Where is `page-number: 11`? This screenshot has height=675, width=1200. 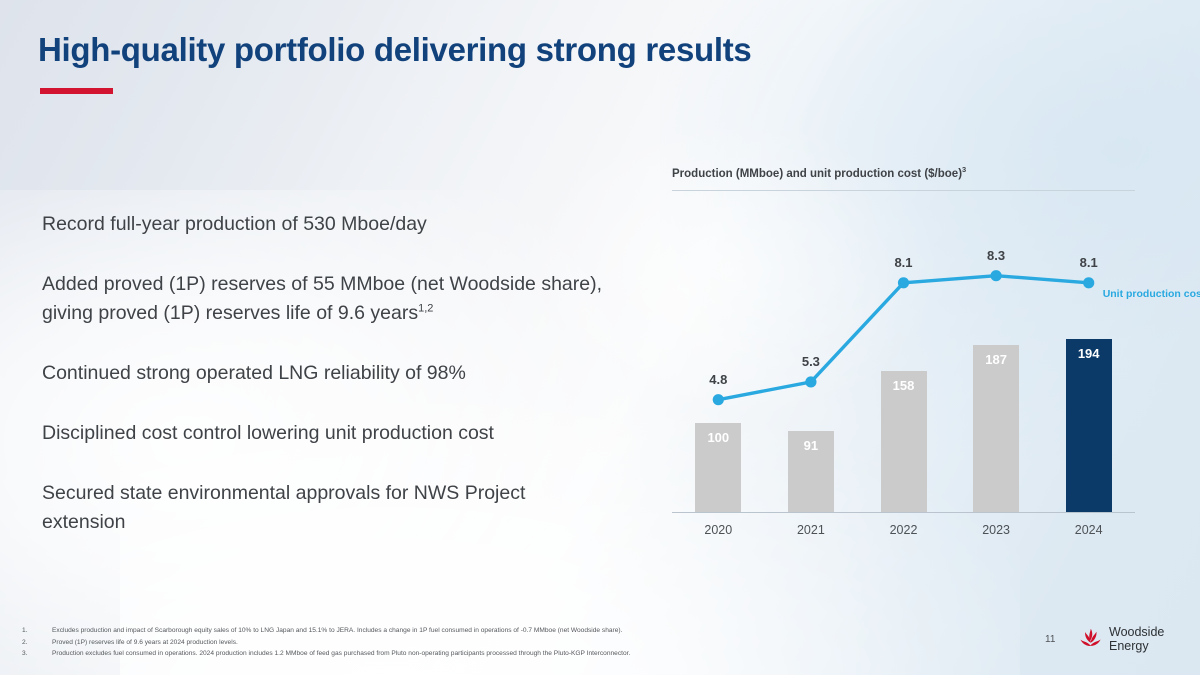 page-number: 11 is located at coordinates (1050, 639).